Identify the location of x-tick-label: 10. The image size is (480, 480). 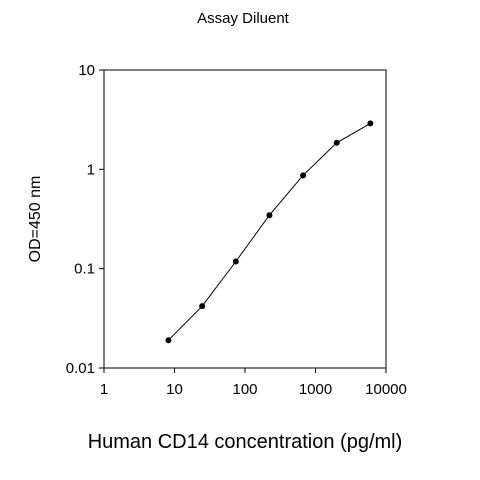
(174, 389).